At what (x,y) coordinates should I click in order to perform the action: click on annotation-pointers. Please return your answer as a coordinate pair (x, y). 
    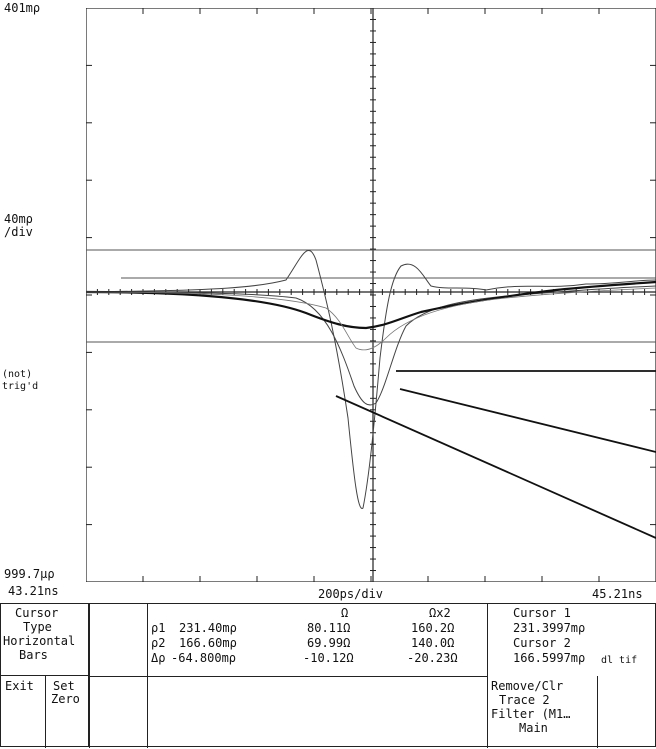
    Looking at the image, I should click on (495, 454).